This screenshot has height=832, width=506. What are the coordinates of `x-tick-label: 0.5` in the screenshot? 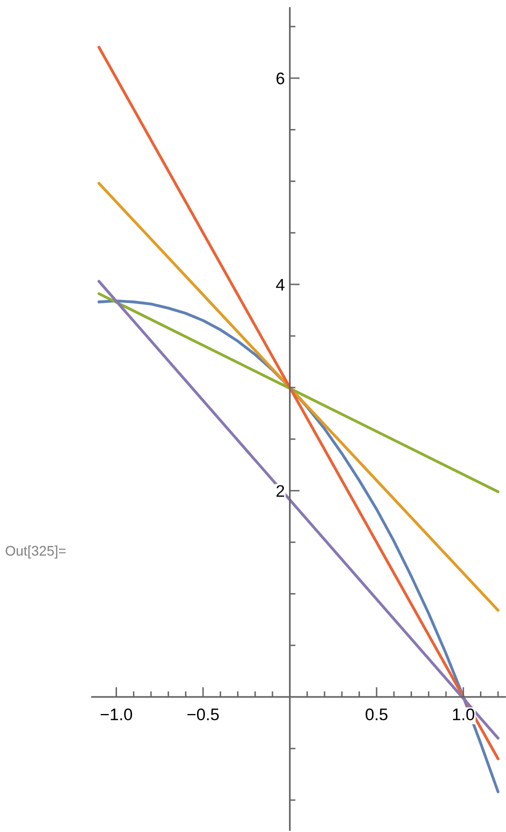 It's located at (377, 714).